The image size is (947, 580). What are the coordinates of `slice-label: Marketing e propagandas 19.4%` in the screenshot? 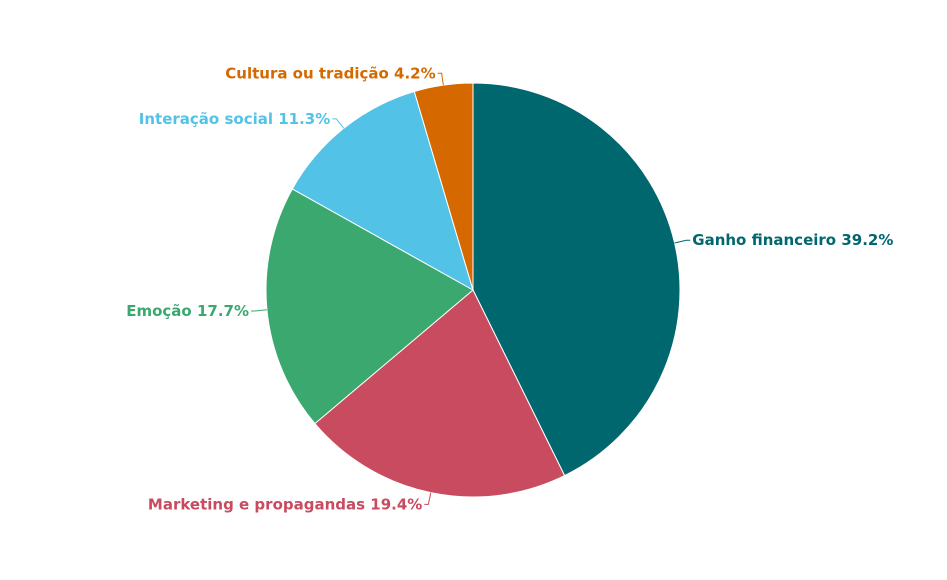 It's located at (285, 504).